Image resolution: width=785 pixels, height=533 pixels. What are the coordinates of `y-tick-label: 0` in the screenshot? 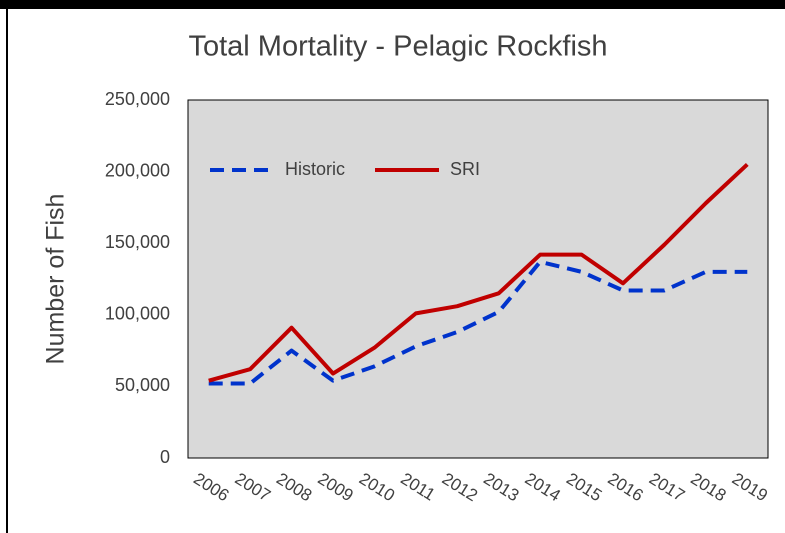 It's located at (165, 457).